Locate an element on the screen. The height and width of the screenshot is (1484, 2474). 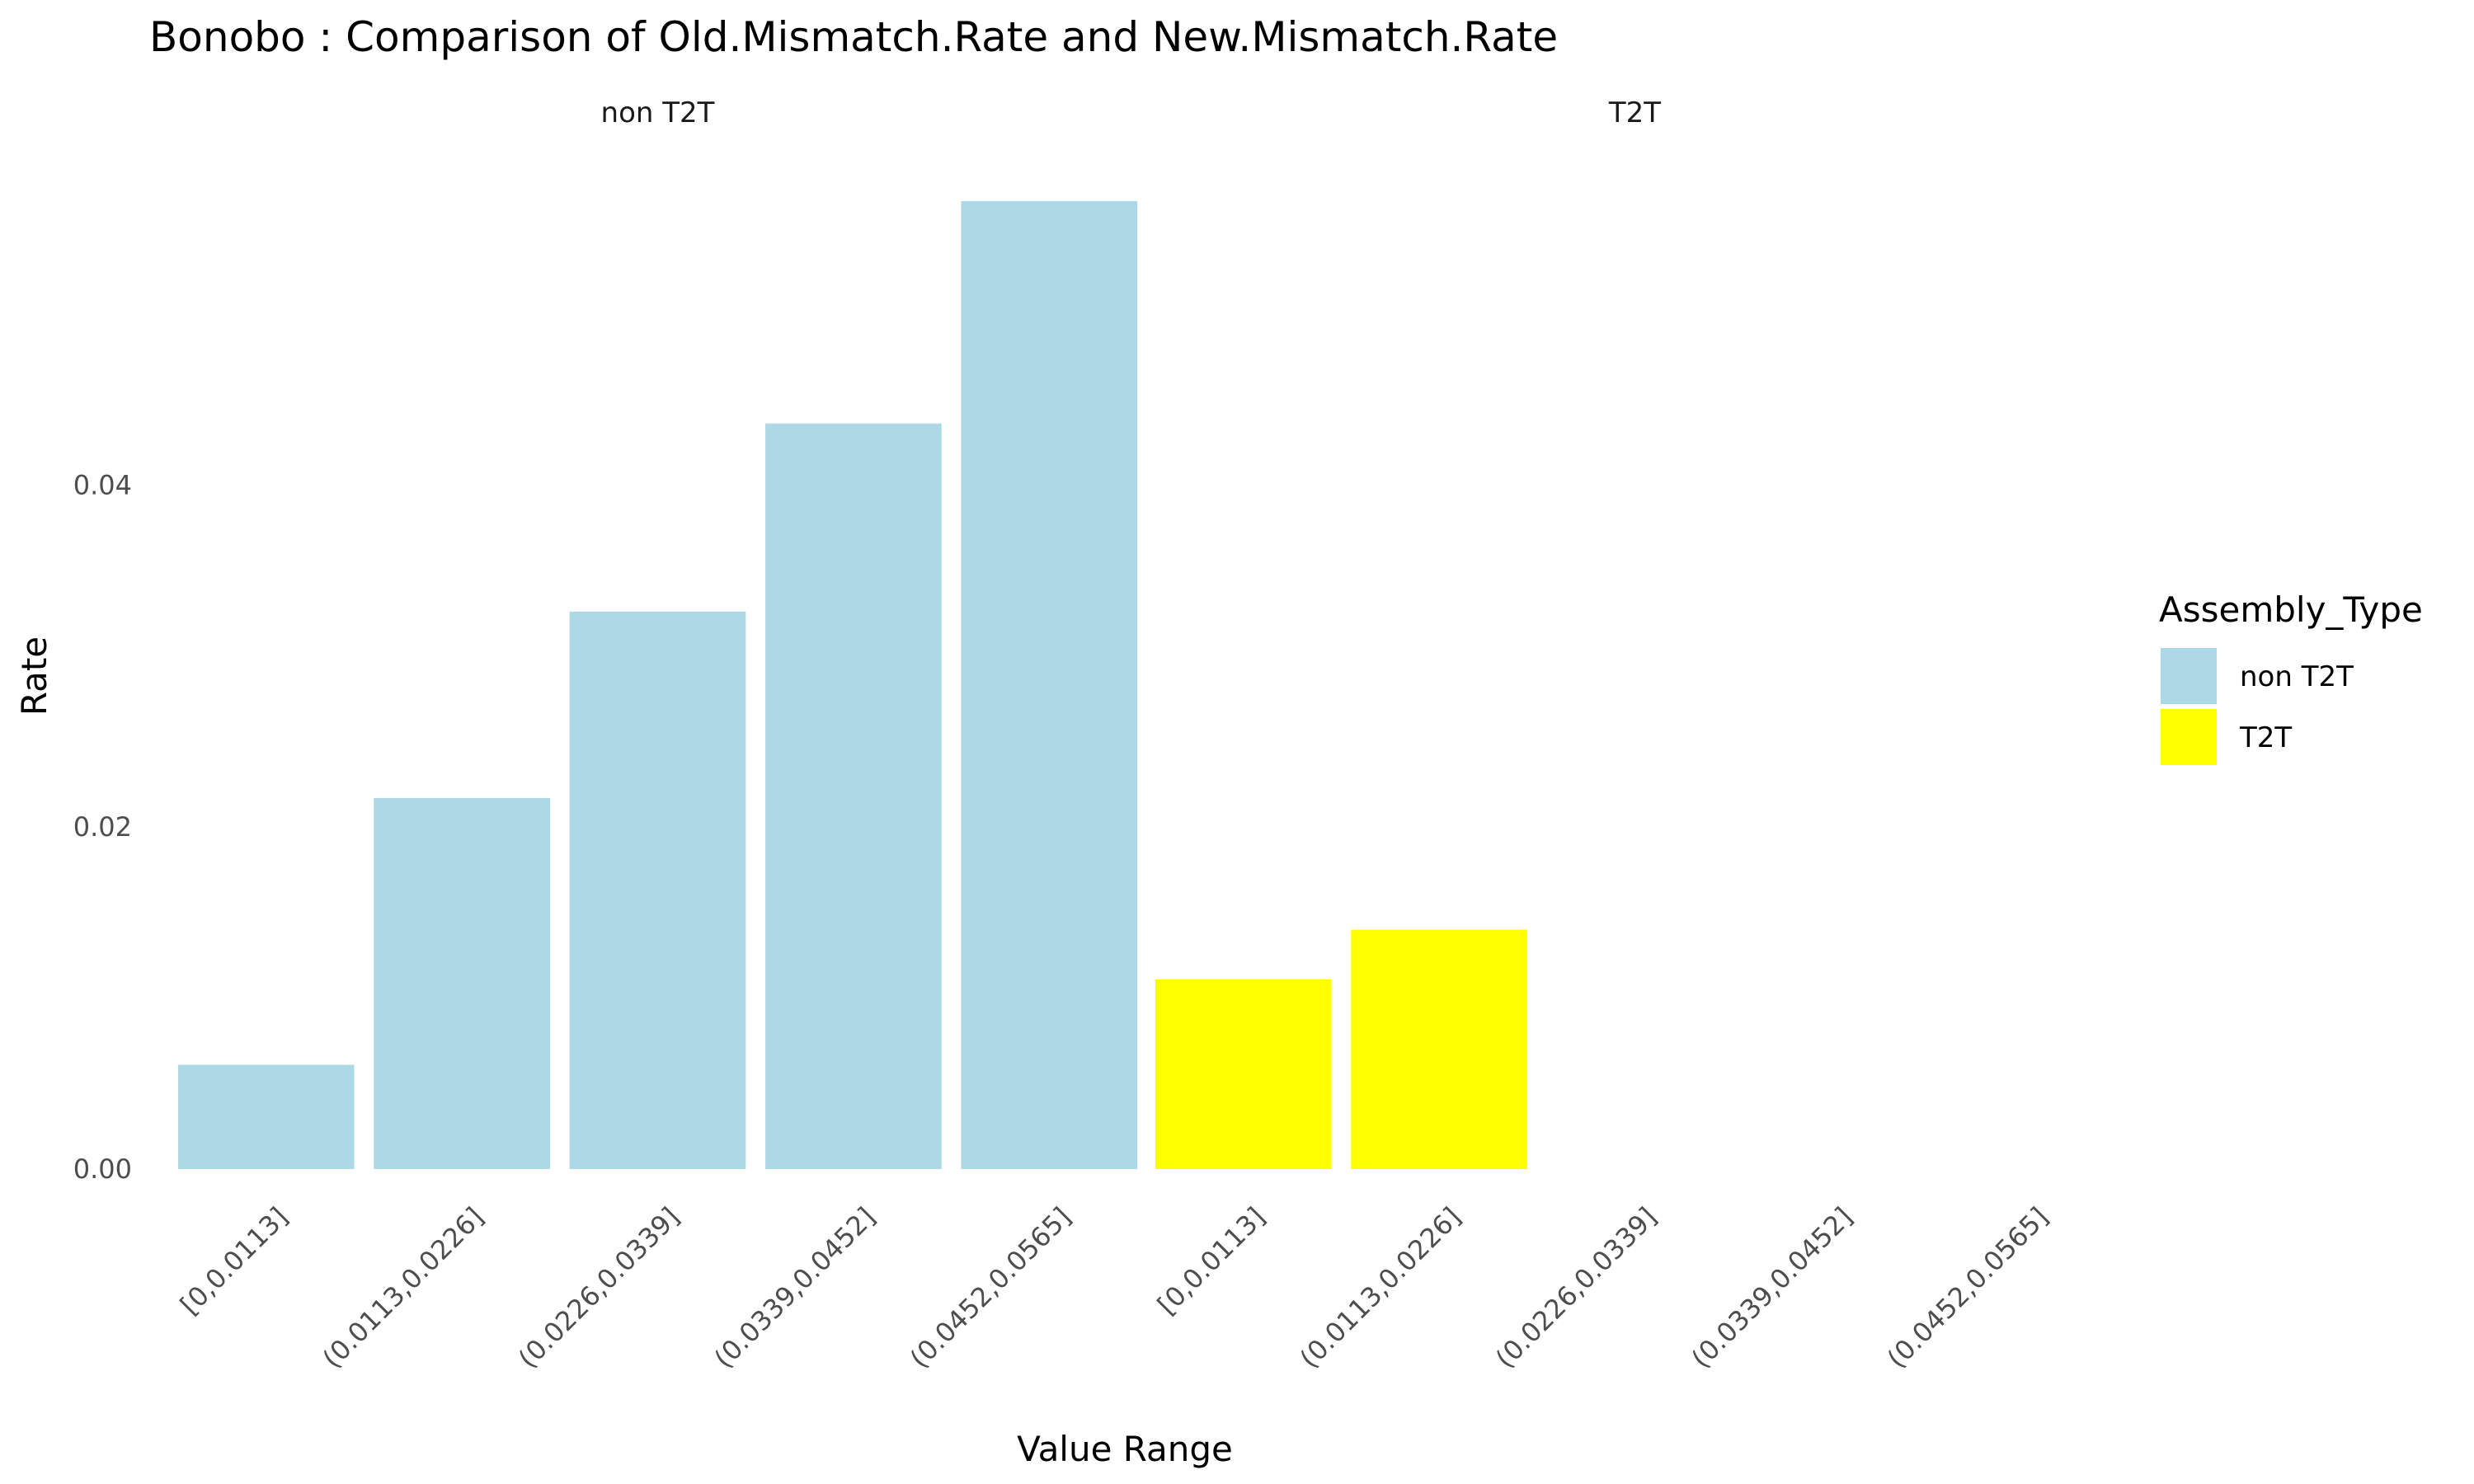
legend-label: T2T is located at coordinates (2265, 737).